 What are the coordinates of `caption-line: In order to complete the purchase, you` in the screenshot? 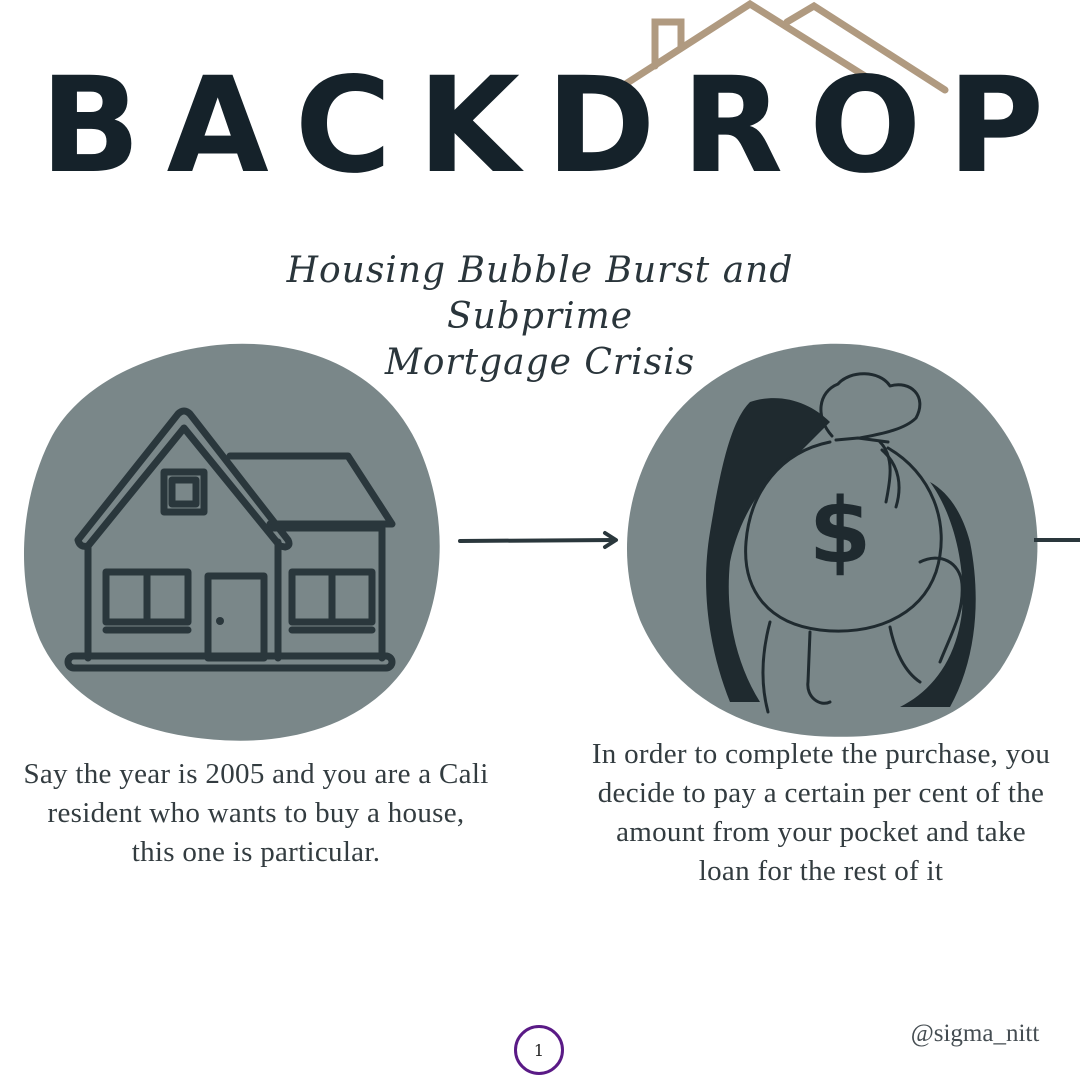 It's located at (821, 754).